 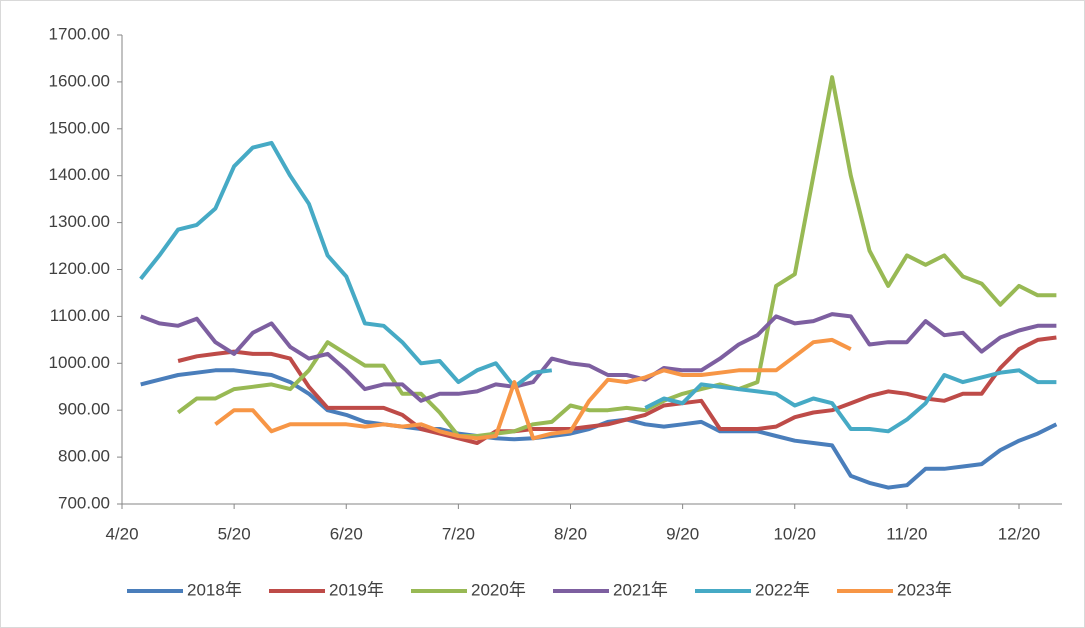 I want to click on x-tick-label: 7/20, so click(x=458, y=533).